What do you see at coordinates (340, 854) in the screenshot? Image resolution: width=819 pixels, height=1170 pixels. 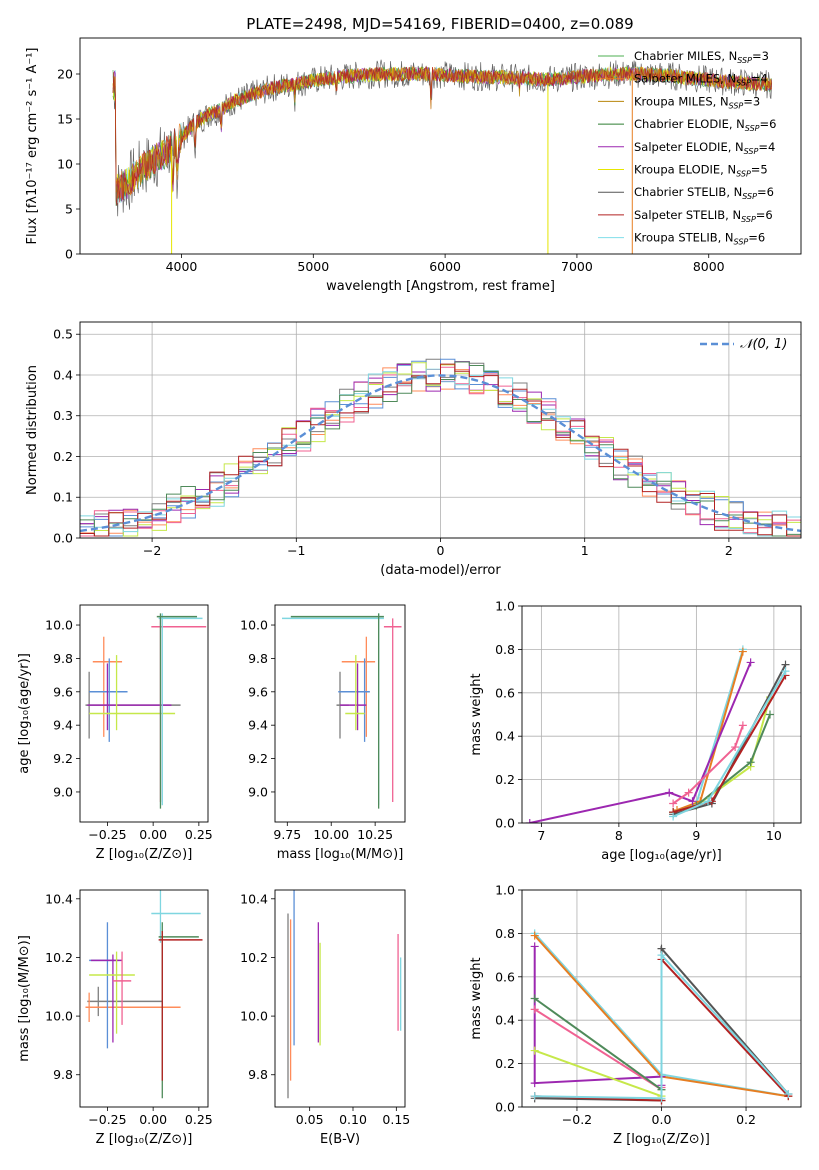 I see `x-axis-label: mass [log₁₀(M/M⊙)]` at bounding box center [340, 854].